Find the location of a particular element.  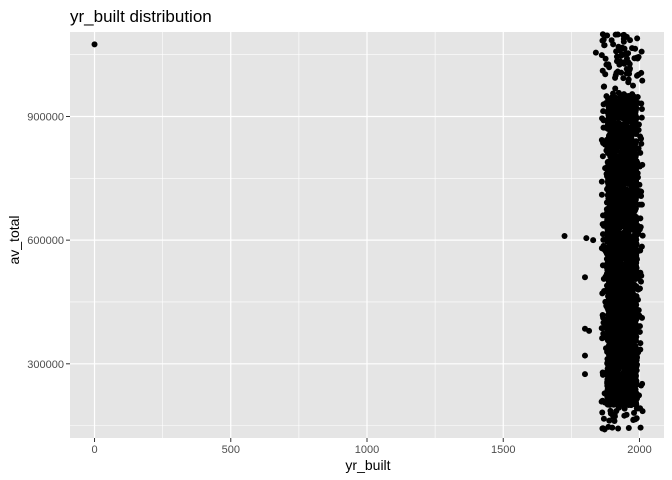

y-tick-label: 300000 is located at coordinates (45, 365).